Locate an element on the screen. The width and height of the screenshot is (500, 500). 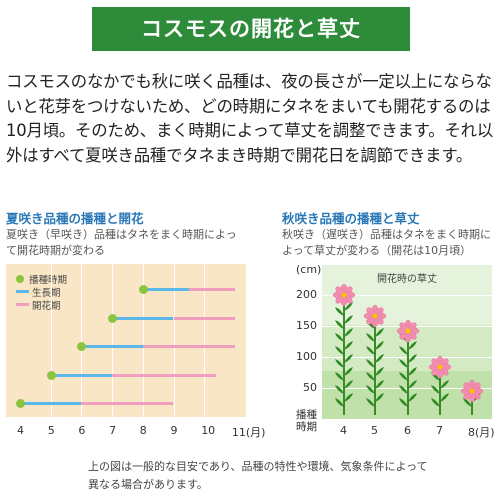
x-tick-label: 9 is located at coordinates (174, 430).